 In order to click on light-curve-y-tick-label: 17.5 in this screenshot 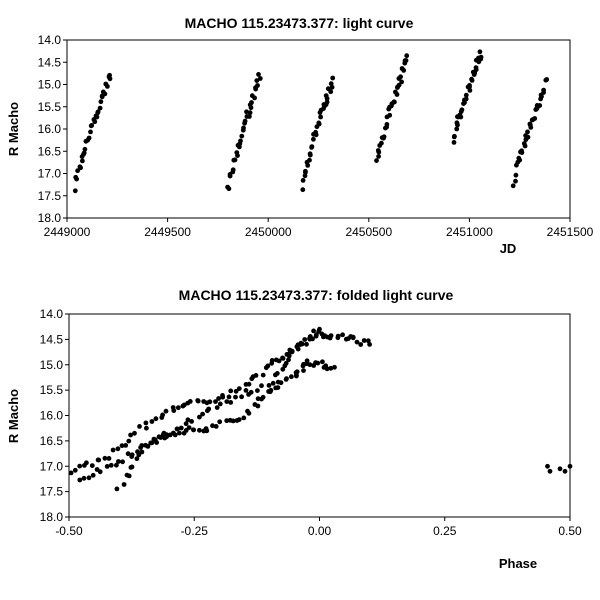, I will do `click(50, 196)`.